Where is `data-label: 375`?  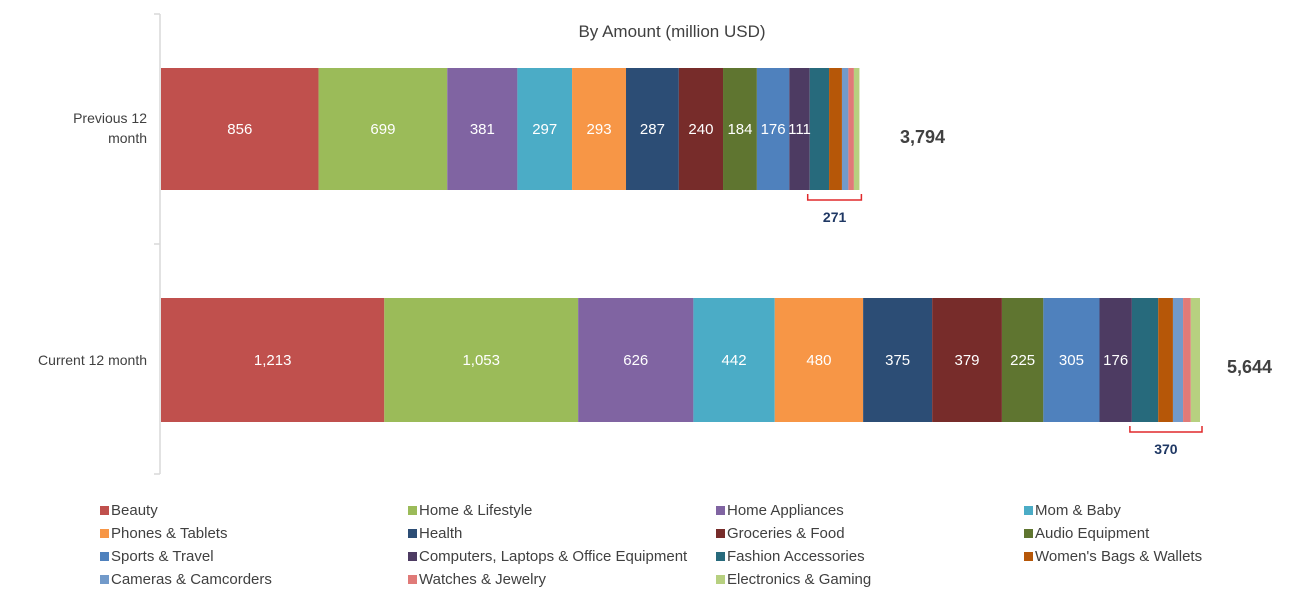 data-label: 375 is located at coordinates (897, 360).